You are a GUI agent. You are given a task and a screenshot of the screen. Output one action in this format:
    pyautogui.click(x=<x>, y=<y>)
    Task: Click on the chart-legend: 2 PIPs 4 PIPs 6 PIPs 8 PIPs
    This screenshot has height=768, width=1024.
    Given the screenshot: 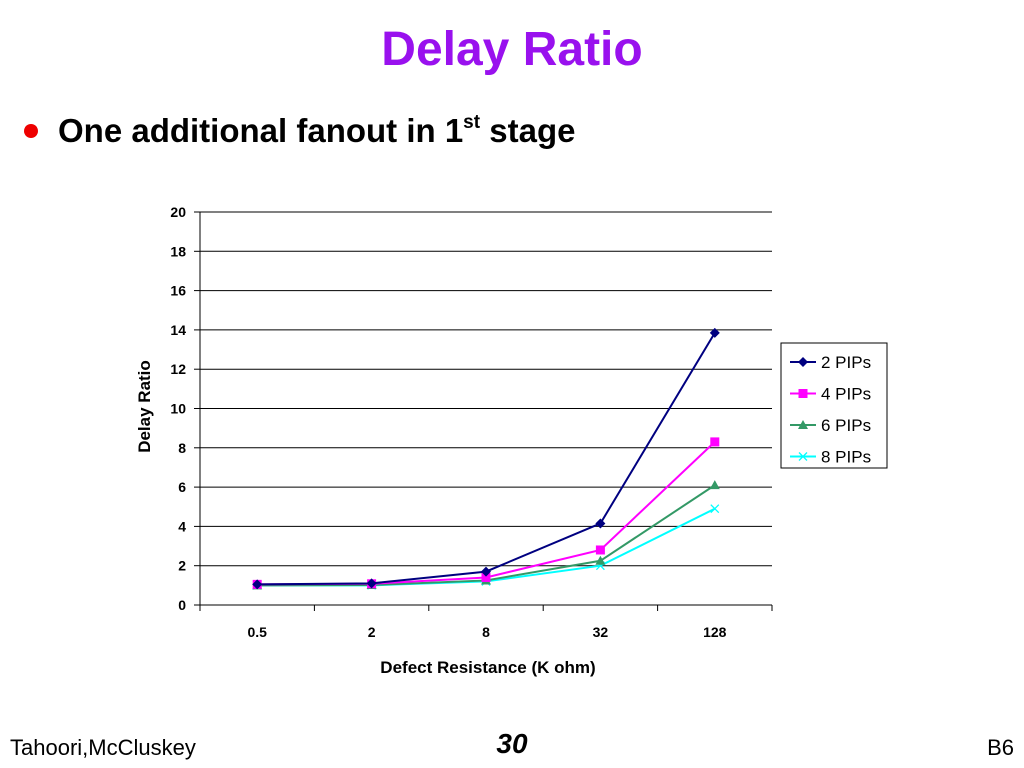 What is the action you would take?
    pyautogui.click(x=834, y=405)
    